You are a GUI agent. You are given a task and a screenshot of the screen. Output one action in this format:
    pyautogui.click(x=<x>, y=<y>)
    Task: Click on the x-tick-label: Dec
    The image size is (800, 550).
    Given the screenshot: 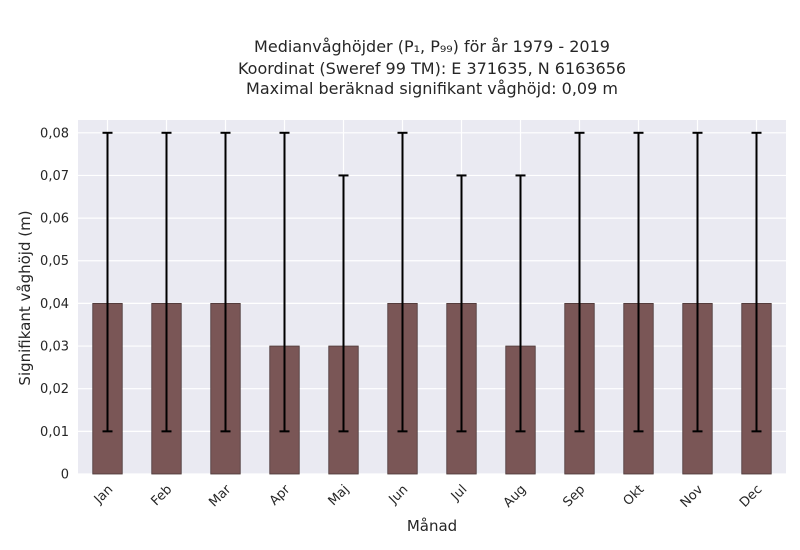 What is the action you would take?
    pyautogui.click(x=751, y=496)
    